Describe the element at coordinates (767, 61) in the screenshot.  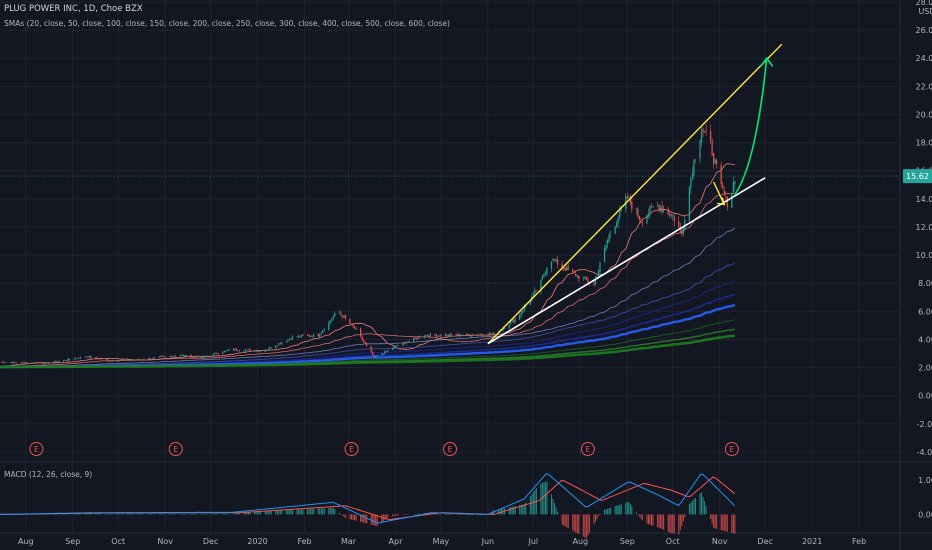
I see `projection-arrowhead` at that location.